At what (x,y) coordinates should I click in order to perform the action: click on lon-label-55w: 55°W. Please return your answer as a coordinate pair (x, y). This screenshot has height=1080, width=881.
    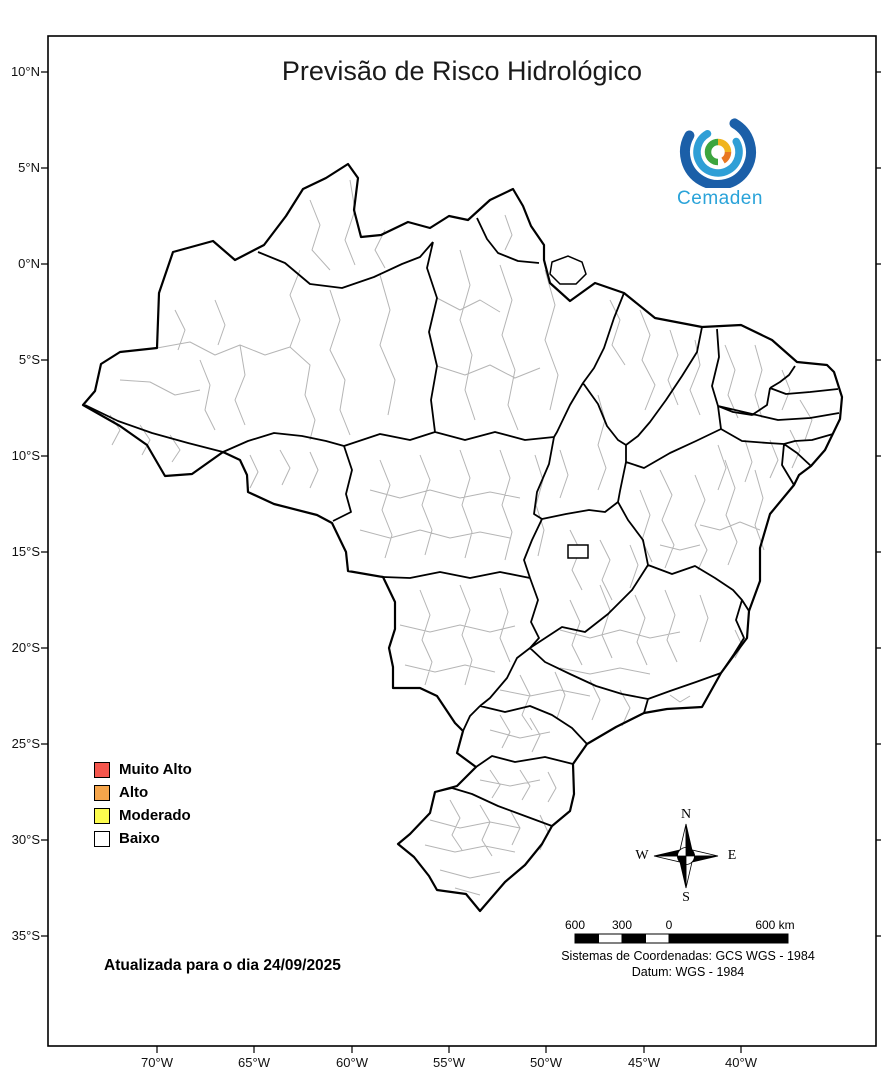
    Looking at the image, I should click on (449, 1062).